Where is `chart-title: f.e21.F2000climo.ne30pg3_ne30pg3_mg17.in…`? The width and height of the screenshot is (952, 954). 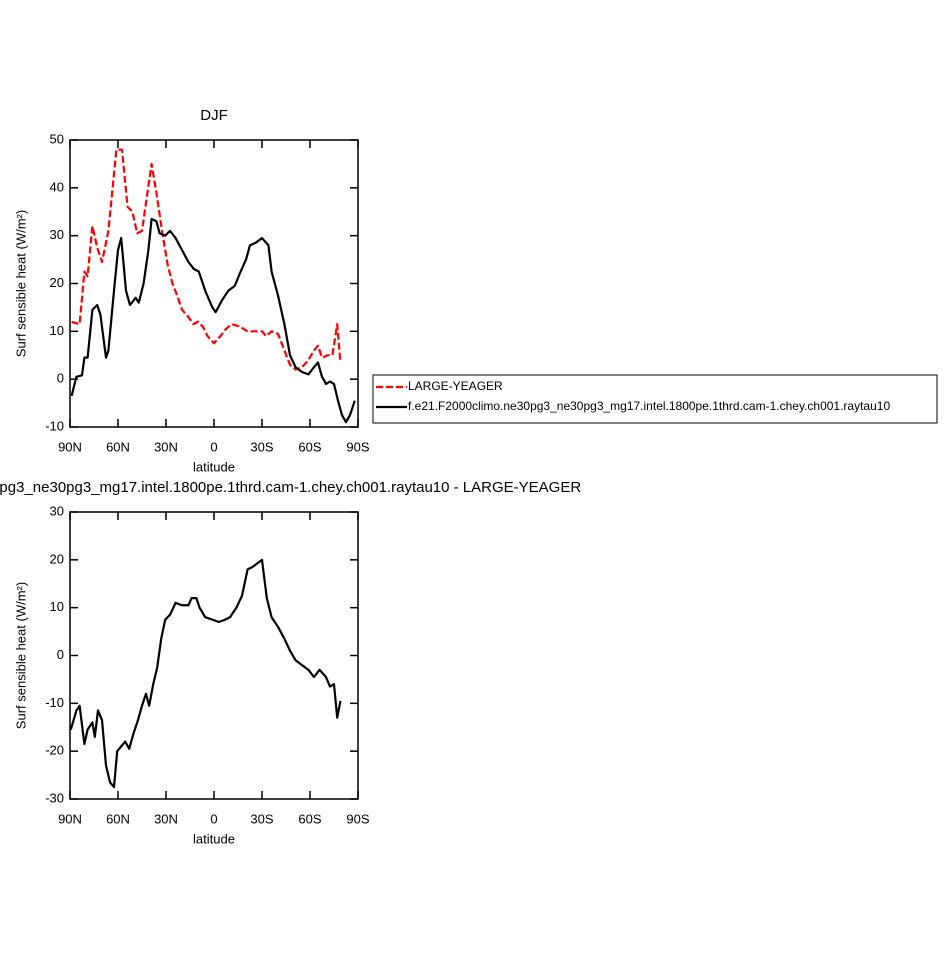
chart-title: f.e21.F2000climo.ne30pg3_ne30pg3_mg17.in… is located at coordinates (290, 487).